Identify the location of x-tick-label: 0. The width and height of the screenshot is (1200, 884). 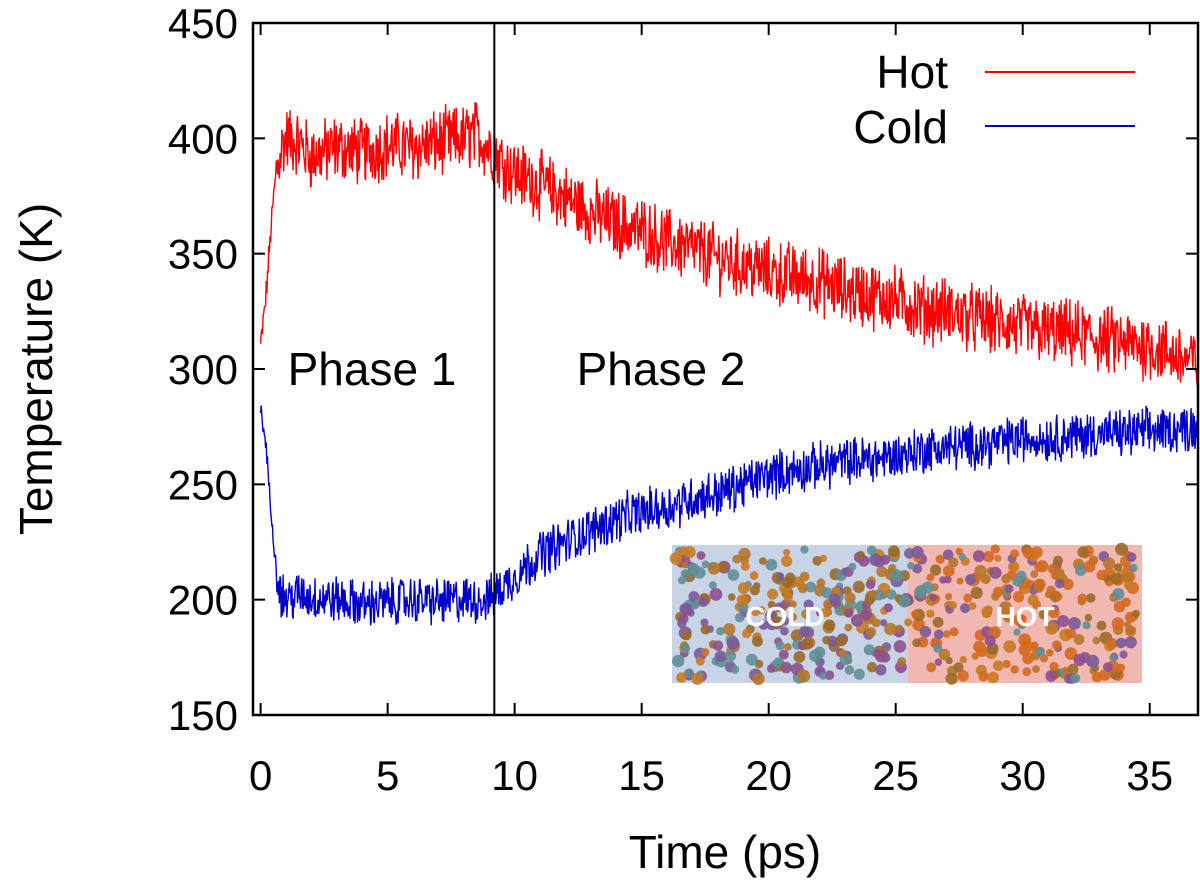
(260, 775).